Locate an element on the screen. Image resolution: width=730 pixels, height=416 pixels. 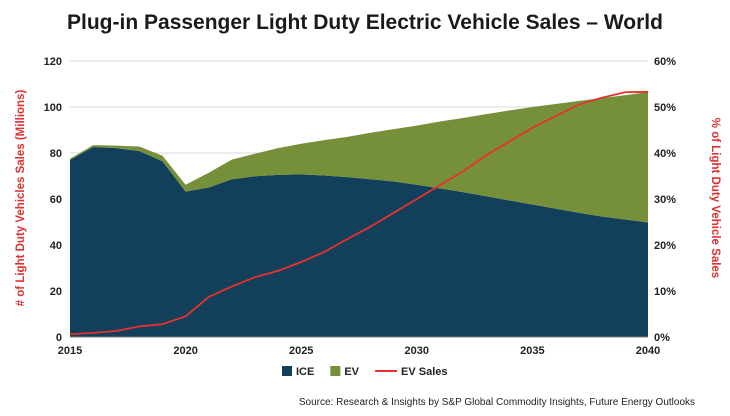
y-tick-label: 100 is located at coordinates (53, 108).